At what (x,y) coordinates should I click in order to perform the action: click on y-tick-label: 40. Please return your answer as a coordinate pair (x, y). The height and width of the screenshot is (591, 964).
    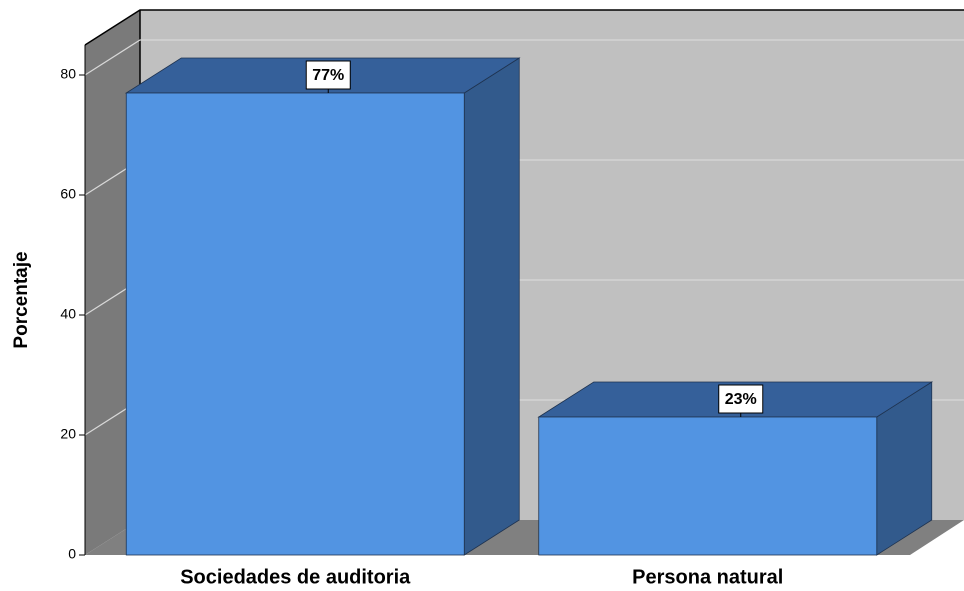
    Looking at the image, I should click on (68, 314).